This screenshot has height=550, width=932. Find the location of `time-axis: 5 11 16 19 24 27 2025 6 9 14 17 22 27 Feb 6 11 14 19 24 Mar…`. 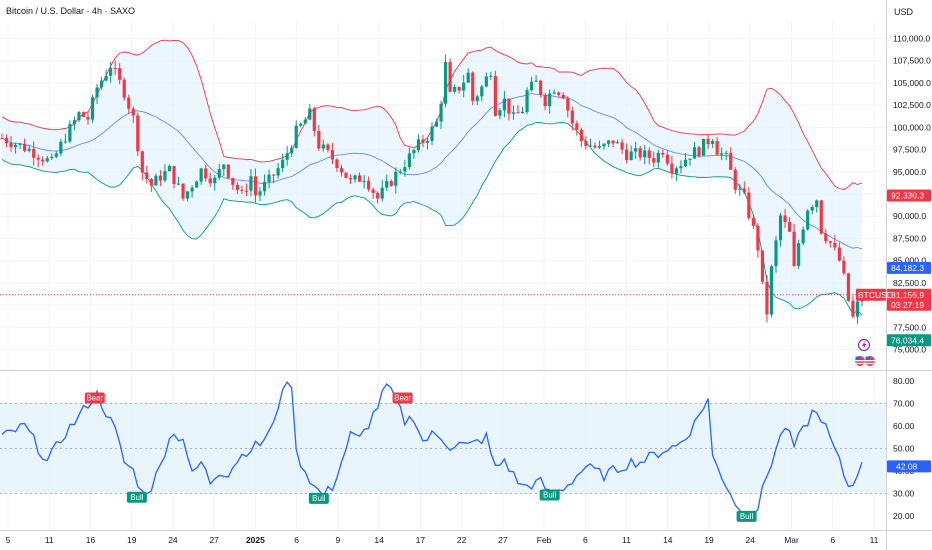

time-axis: 5 11 16 19 24 27 2025 6 9 14 17 22 27 Feb 6 11 14 19 24 Mar… is located at coordinates (442, 540).